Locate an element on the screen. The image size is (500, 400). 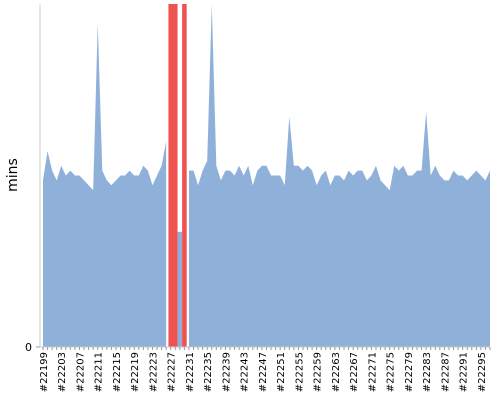
x-tick-label: #22279 is located at coordinates (409, 372).